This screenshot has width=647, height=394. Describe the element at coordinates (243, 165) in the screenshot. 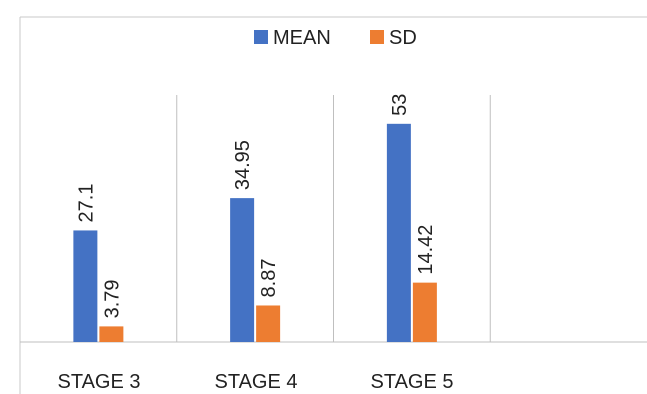

I see `data-label-mean-4: 34.95` at that location.